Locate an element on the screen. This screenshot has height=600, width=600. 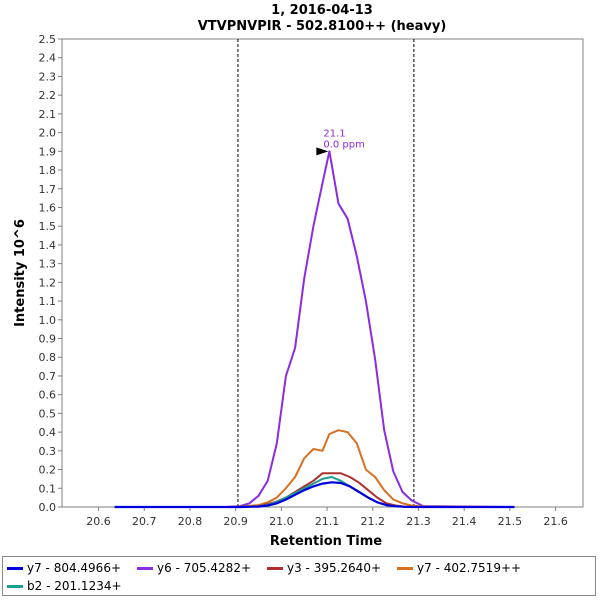
y-tick-label: 1.3 is located at coordinates (48, 264).